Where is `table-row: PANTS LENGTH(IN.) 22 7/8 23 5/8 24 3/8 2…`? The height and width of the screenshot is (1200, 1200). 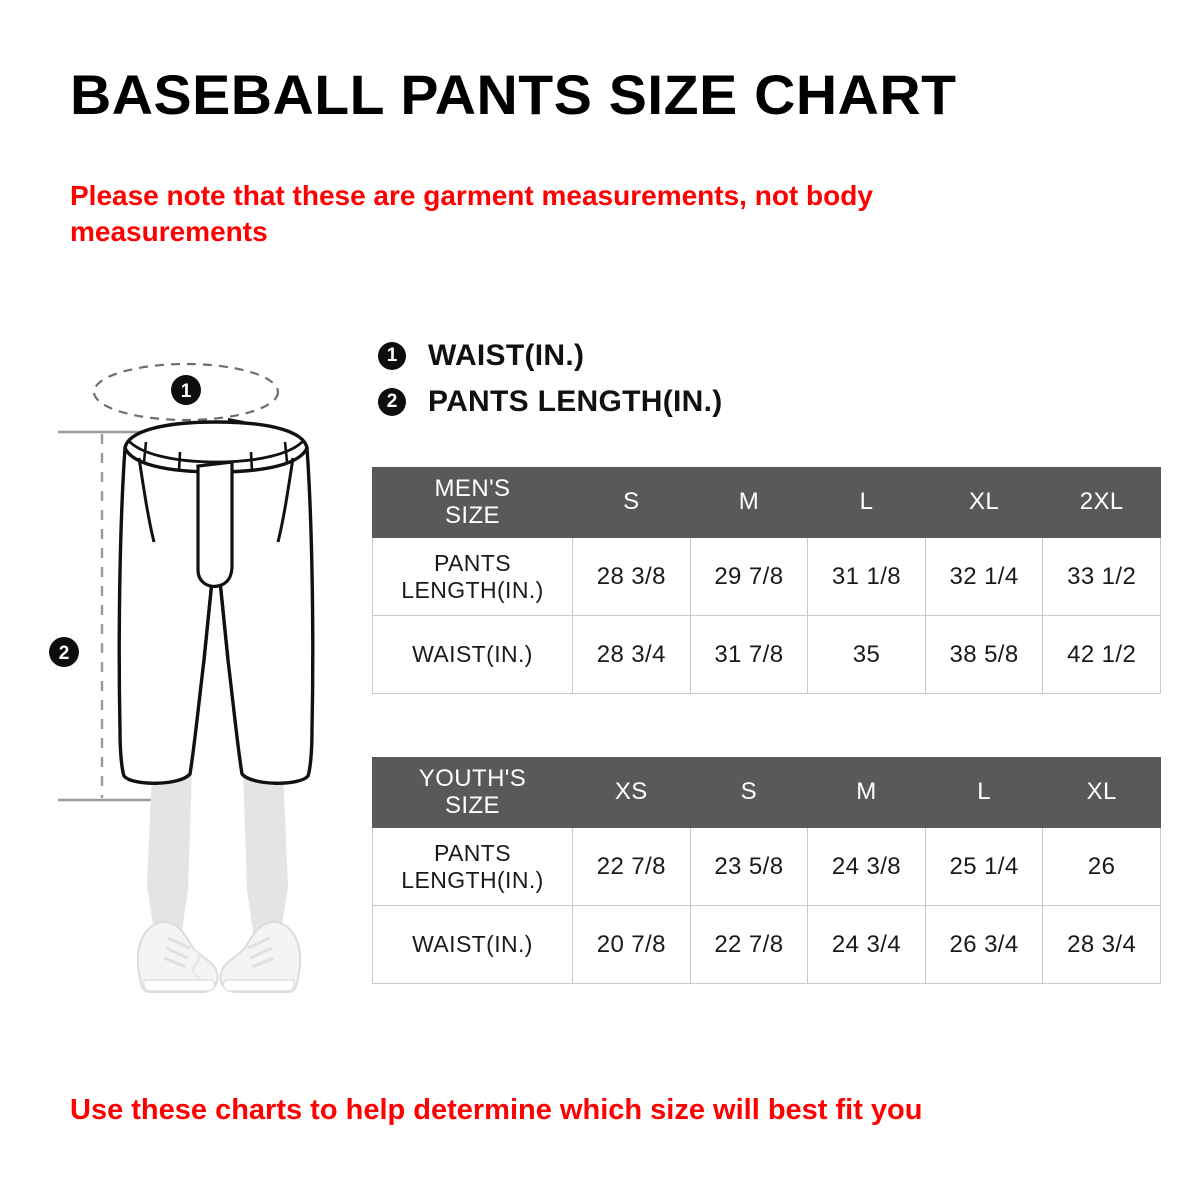
table-row: PANTS LENGTH(IN.) 22 7/8 23 5/8 24 3/8 2… is located at coordinates (766, 866).